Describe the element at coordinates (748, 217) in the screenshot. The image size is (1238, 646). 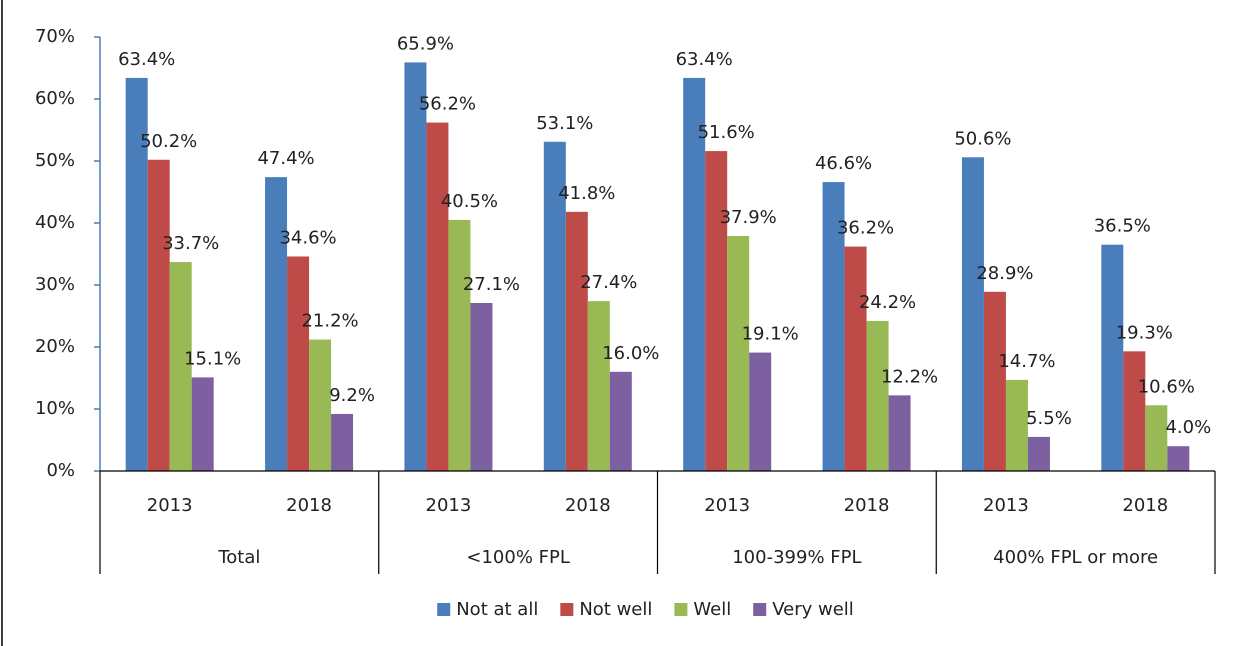
I see `value-label: 37.9%` at that location.